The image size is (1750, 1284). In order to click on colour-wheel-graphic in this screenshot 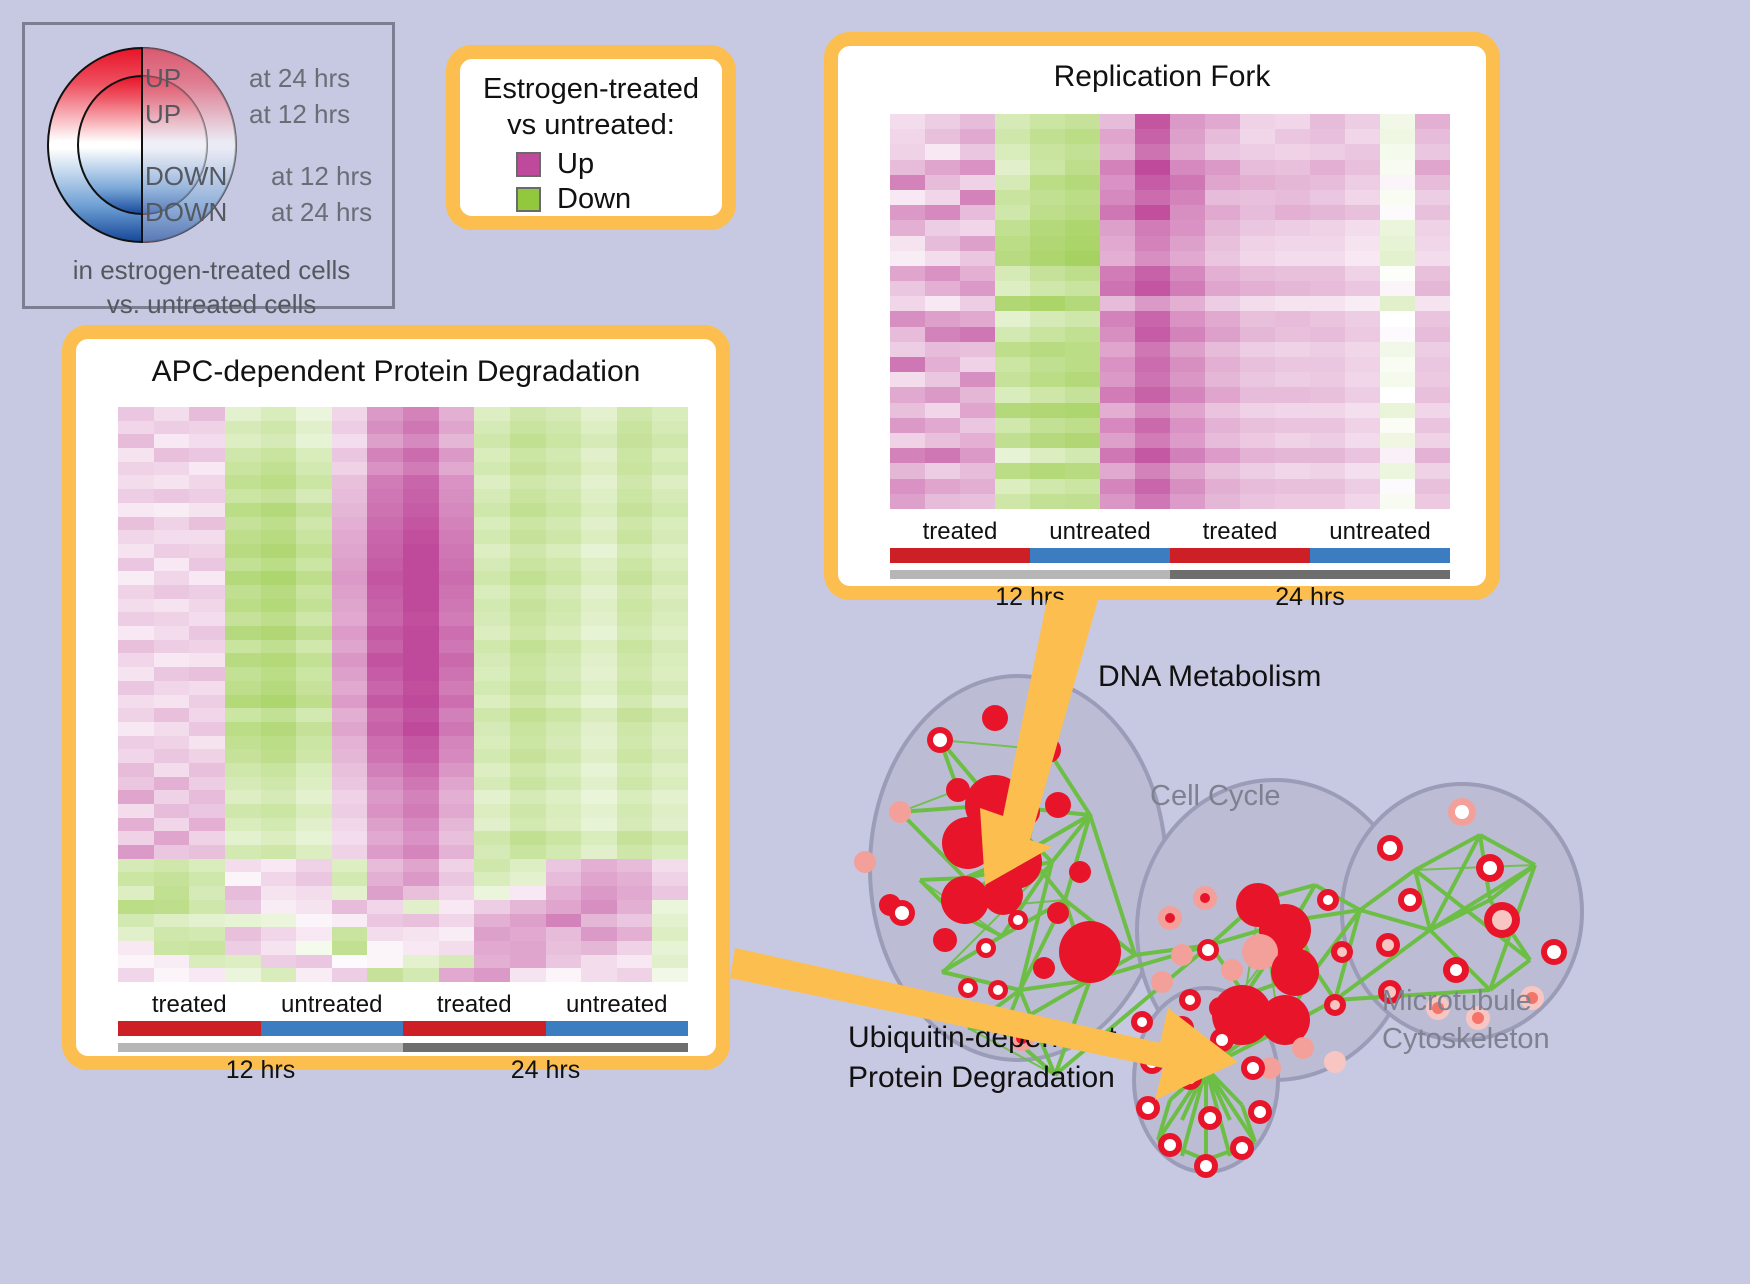, I will do `click(142, 145)`.